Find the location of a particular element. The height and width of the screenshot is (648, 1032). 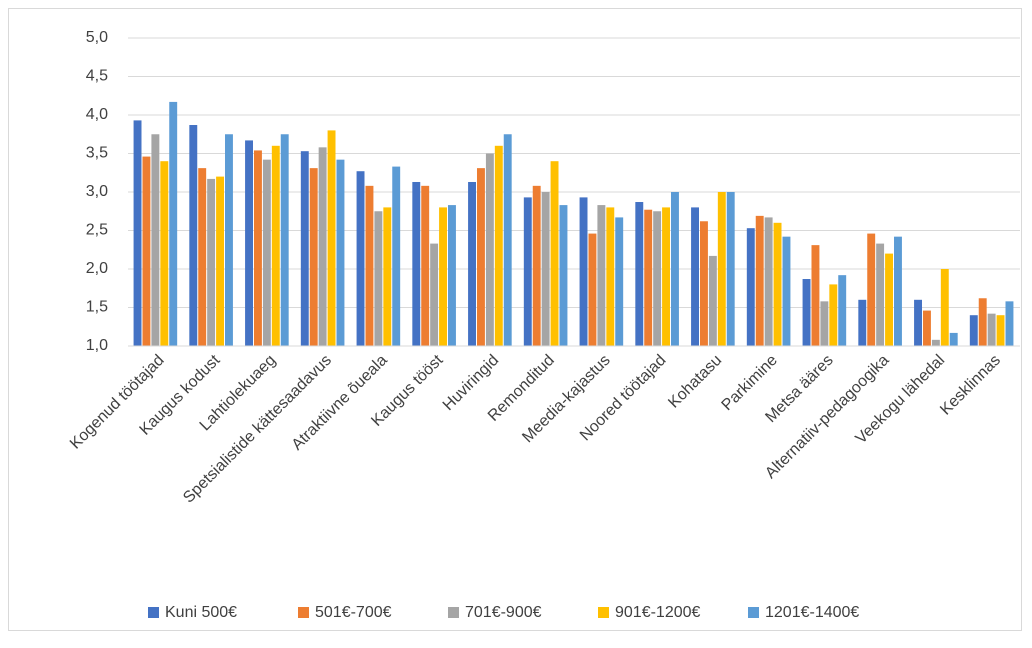

y-tick-label: 2,0 is located at coordinates (97, 268).